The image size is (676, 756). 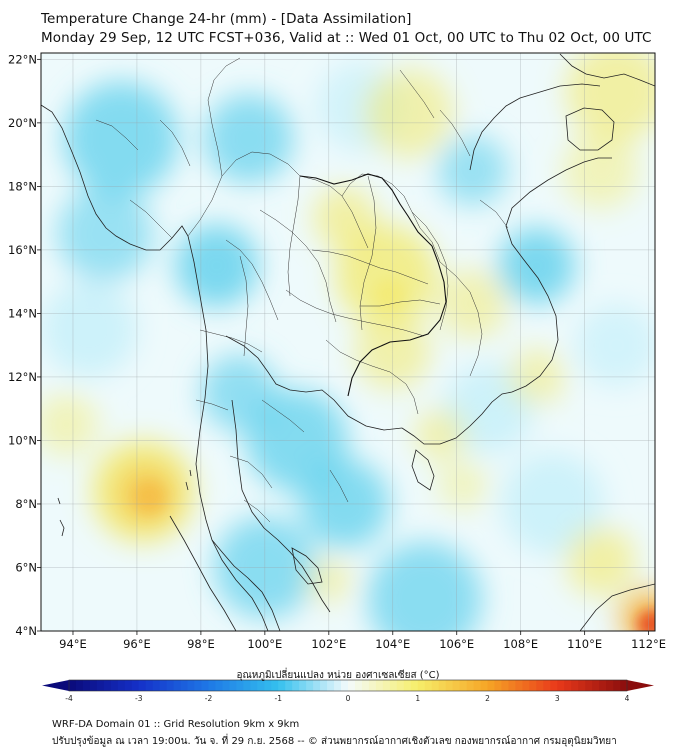 I want to click on thailand-border, so click(x=373, y=285).